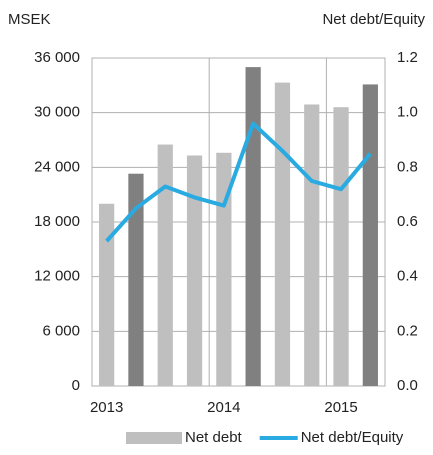  What do you see at coordinates (29, 19) in the screenshot?
I see `y-axis-label: MSEK` at bounding box center [29, 19].